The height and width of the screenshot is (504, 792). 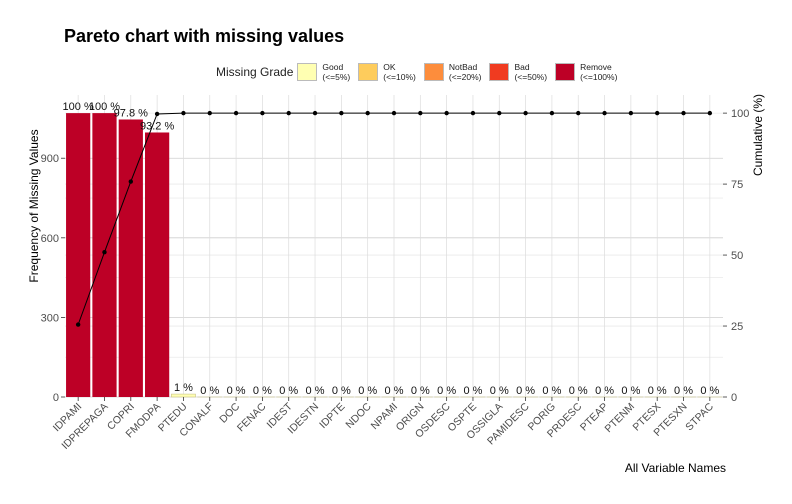 I want to click on legend-label-bad: Bad, so click(x=522, y=67).